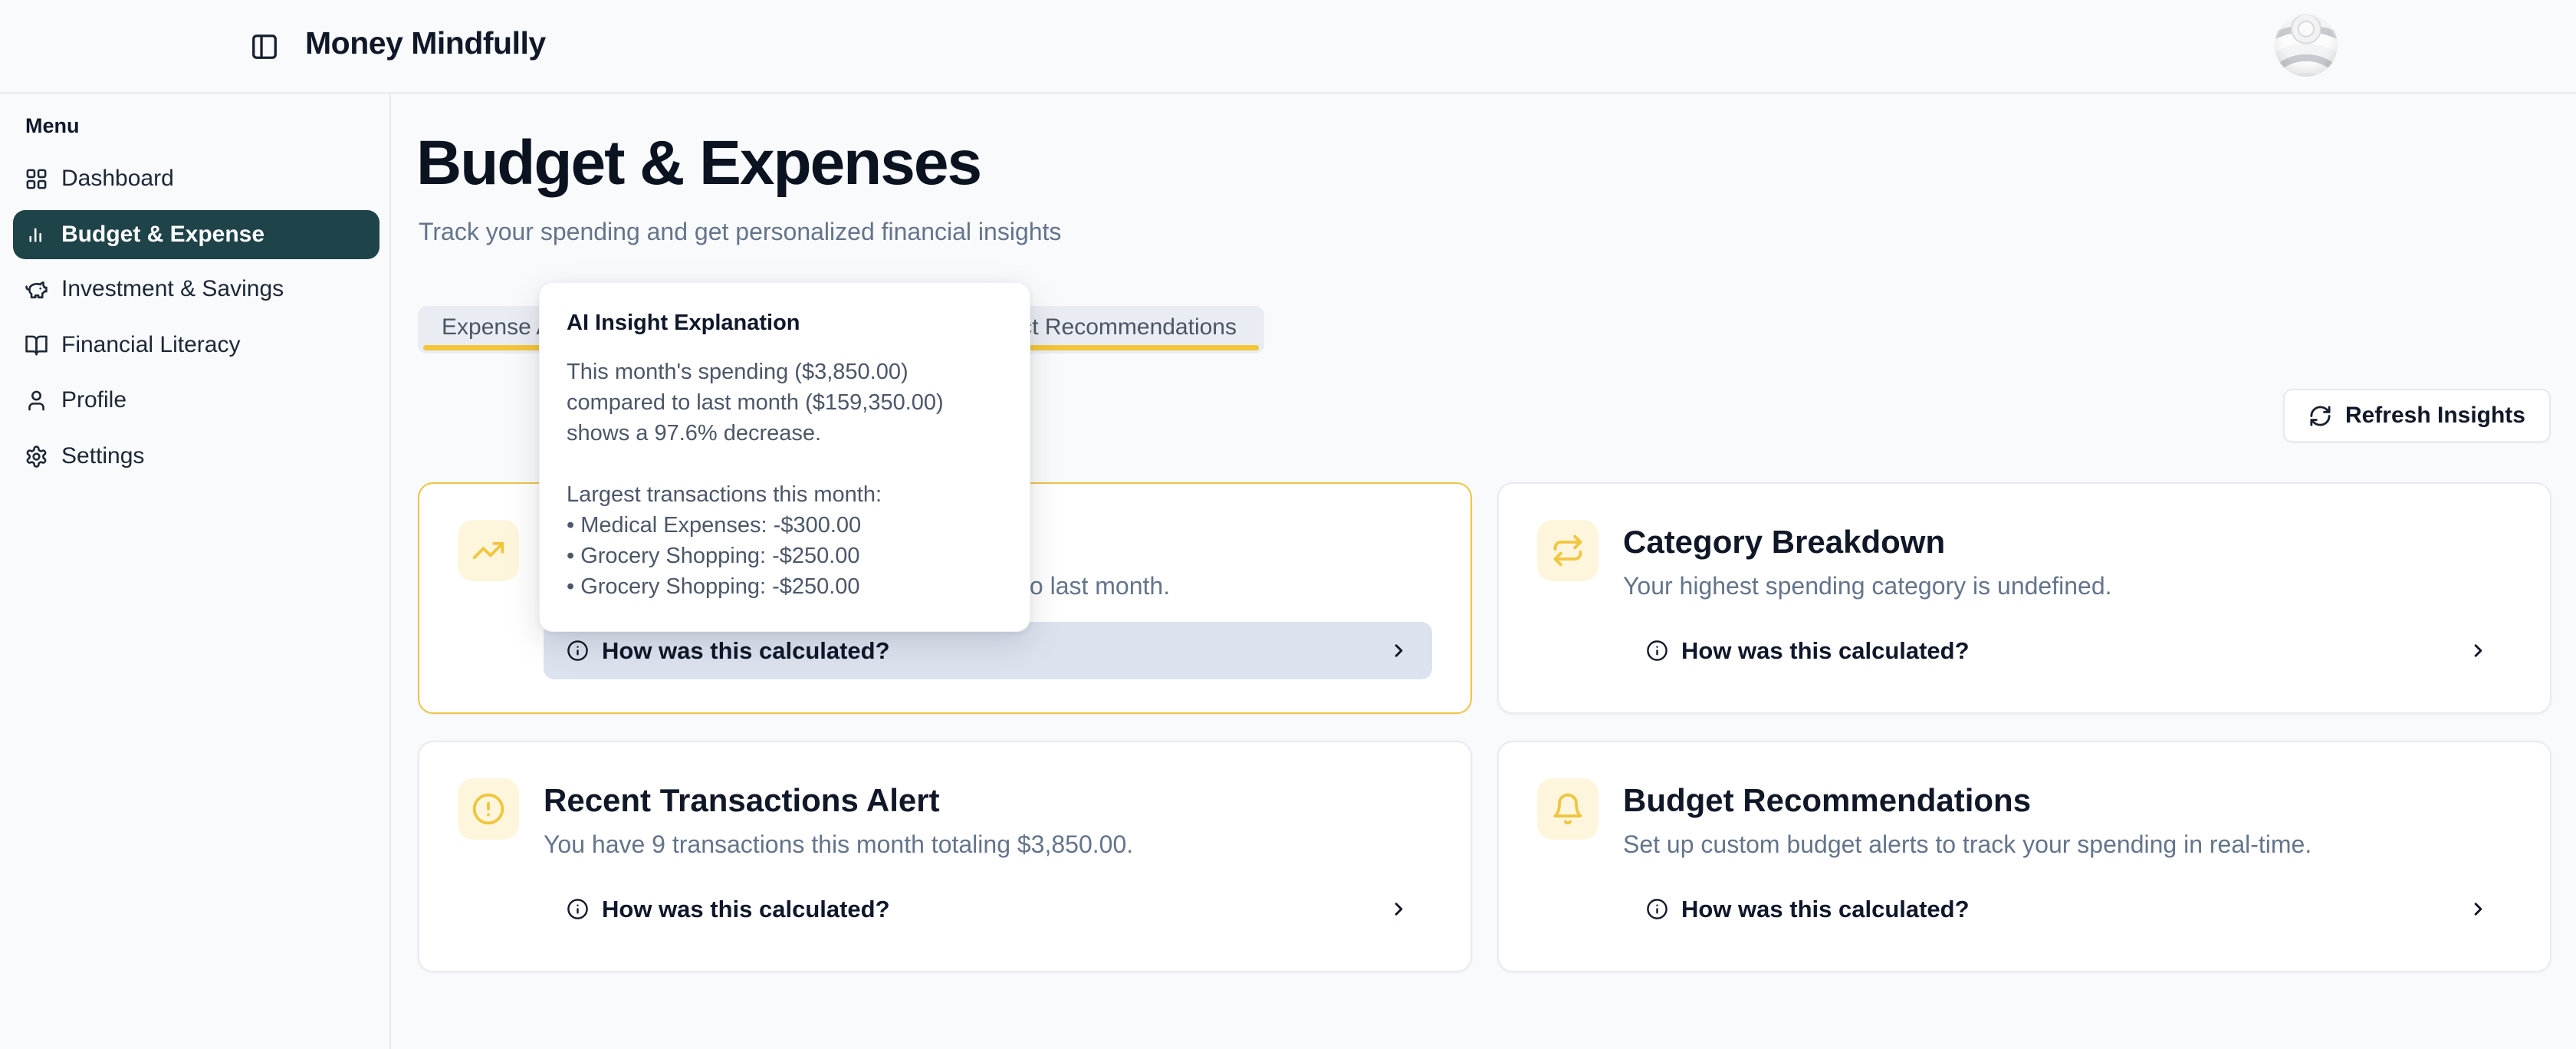 The image size is (2576, 1049). I want to click on refresh-icon, so click(2320, 416).